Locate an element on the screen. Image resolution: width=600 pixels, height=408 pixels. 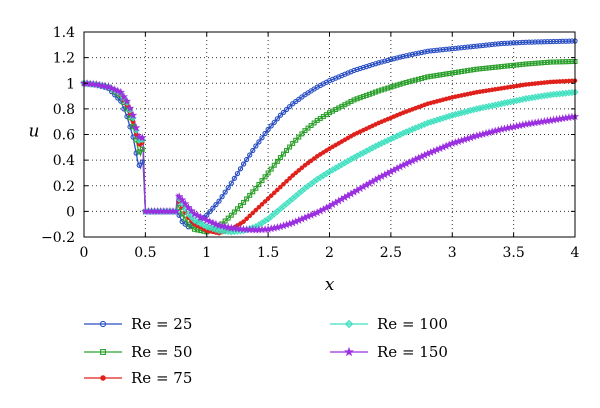
legend-label: Re = 75 is located at coordinates (161, 378).